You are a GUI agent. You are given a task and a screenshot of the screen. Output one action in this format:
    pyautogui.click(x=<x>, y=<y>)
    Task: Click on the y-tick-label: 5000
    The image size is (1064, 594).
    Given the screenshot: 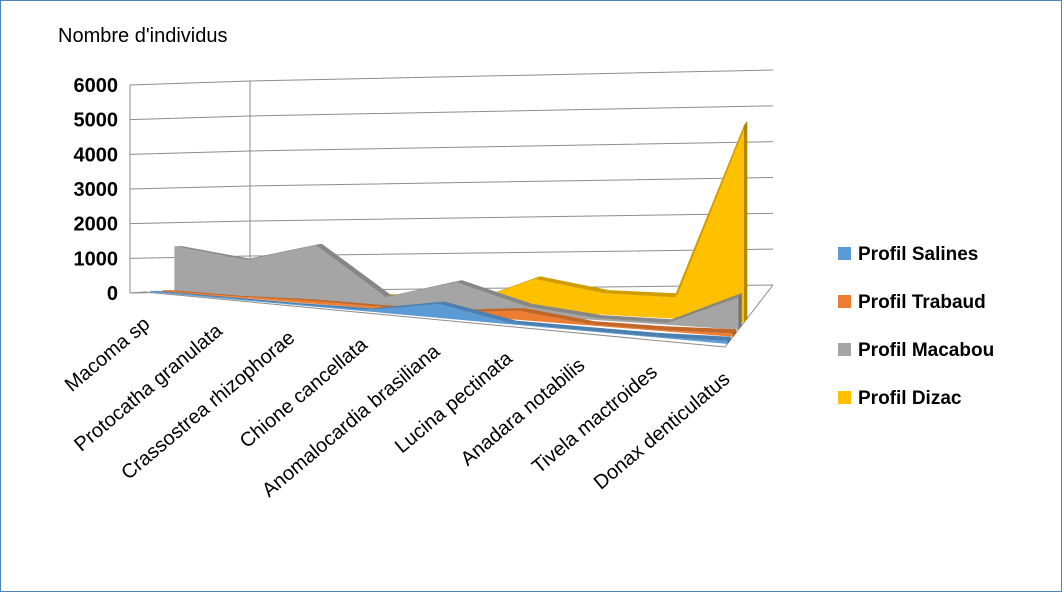 What is the action you would take?
    pyautogui.click(x=96, y=121)
    